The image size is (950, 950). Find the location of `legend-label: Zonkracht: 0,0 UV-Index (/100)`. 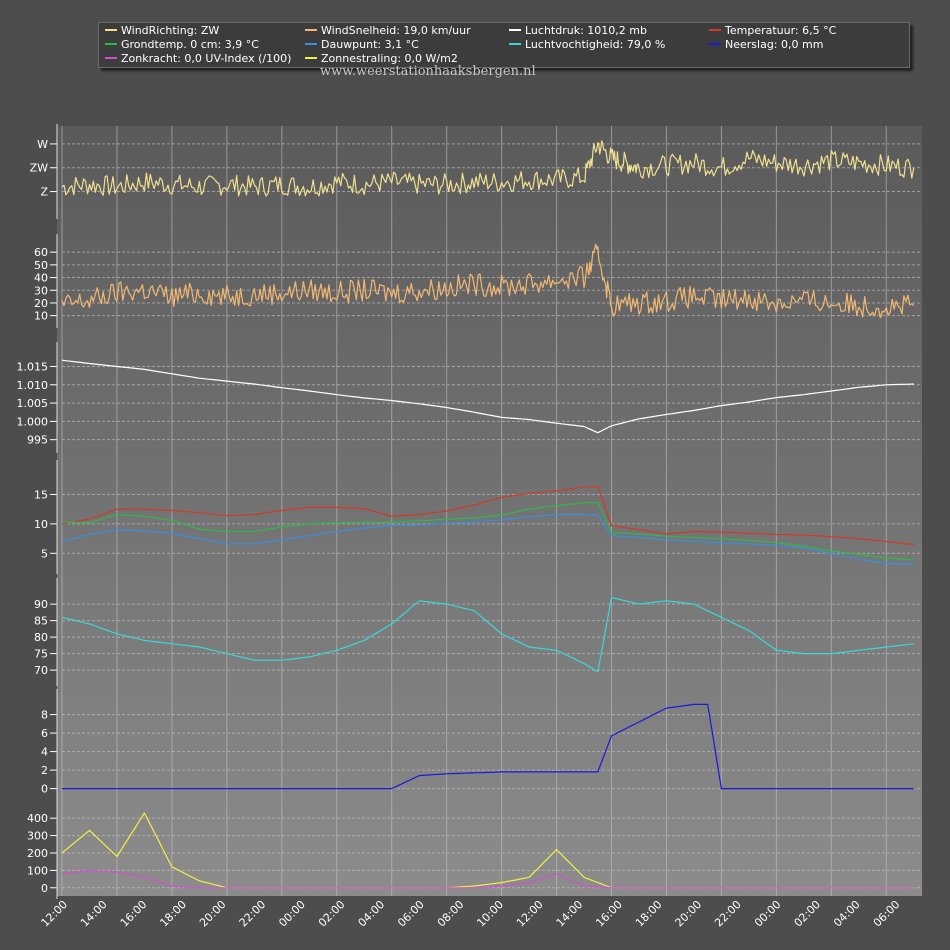

legend-label: Zonkracht: 0,0 UV-Index (/100) is located at coordinates (206, 58).